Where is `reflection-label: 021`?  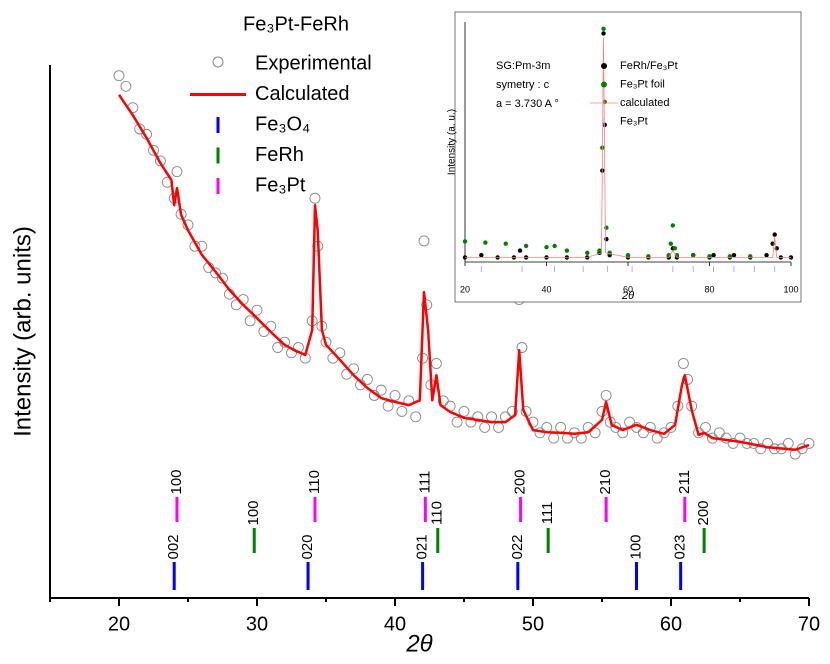 reflection-label: 021 is located at coordinates (422, 546).